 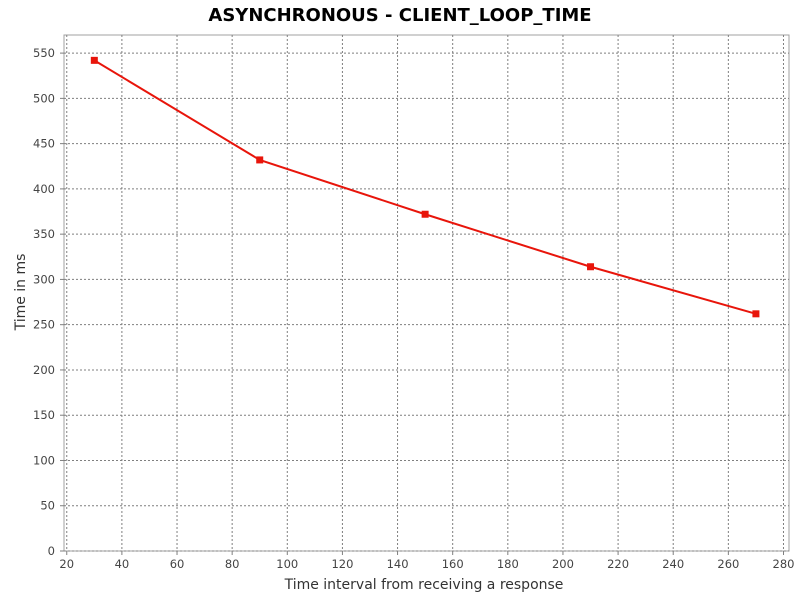 What do you see at coordinates (453, 564) in the screenshot?
I see `x-tick-label: 160` at bounding box center [453, 564].